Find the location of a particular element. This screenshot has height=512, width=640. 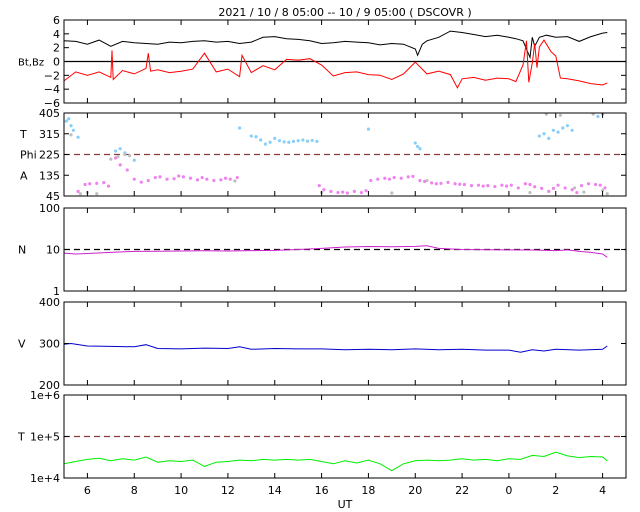

y-axis-label-temperature: T is located at coordinates (21, 437).